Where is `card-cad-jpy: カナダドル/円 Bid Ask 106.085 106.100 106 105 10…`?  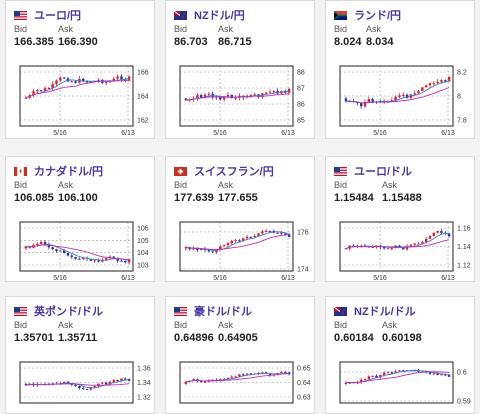
card-cad-jpy: カナダドル/円 Bid Ask 106.085 106.100 106 105 10… is located at coordinates (80, 219).